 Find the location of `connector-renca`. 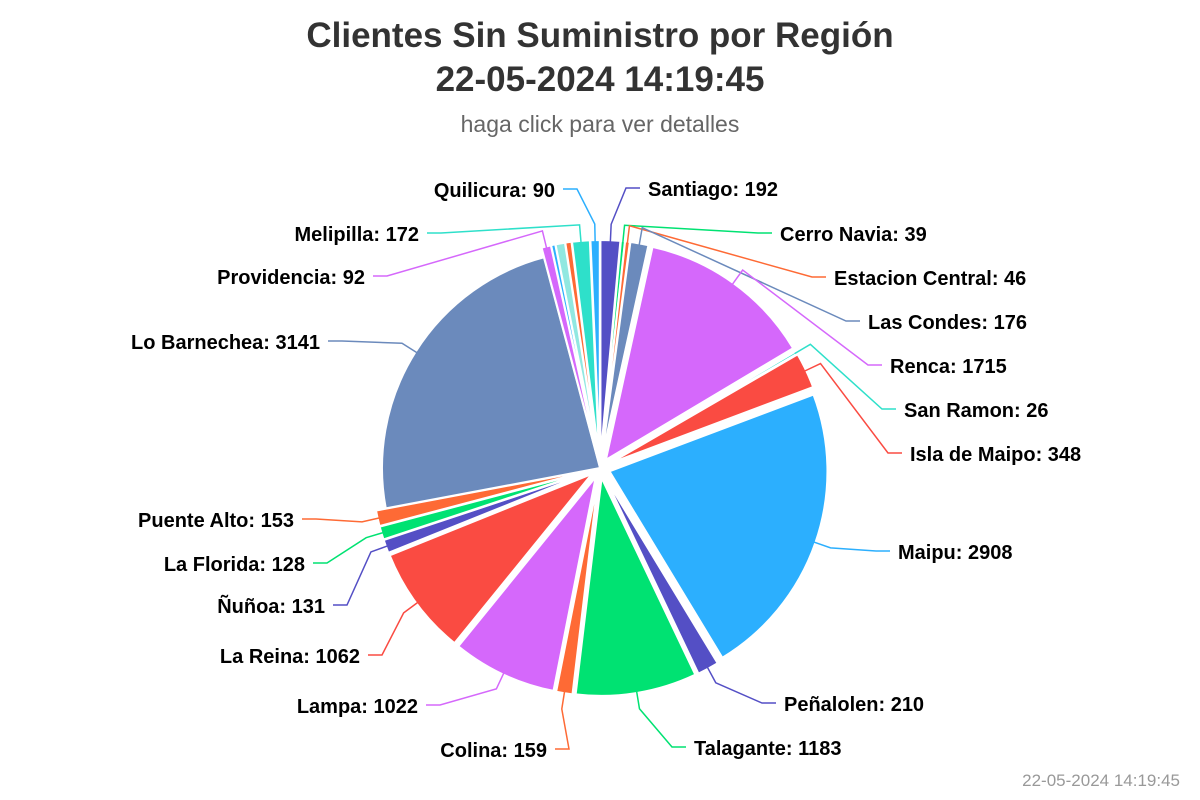

connector-renca is located at coordinates (806, 317).